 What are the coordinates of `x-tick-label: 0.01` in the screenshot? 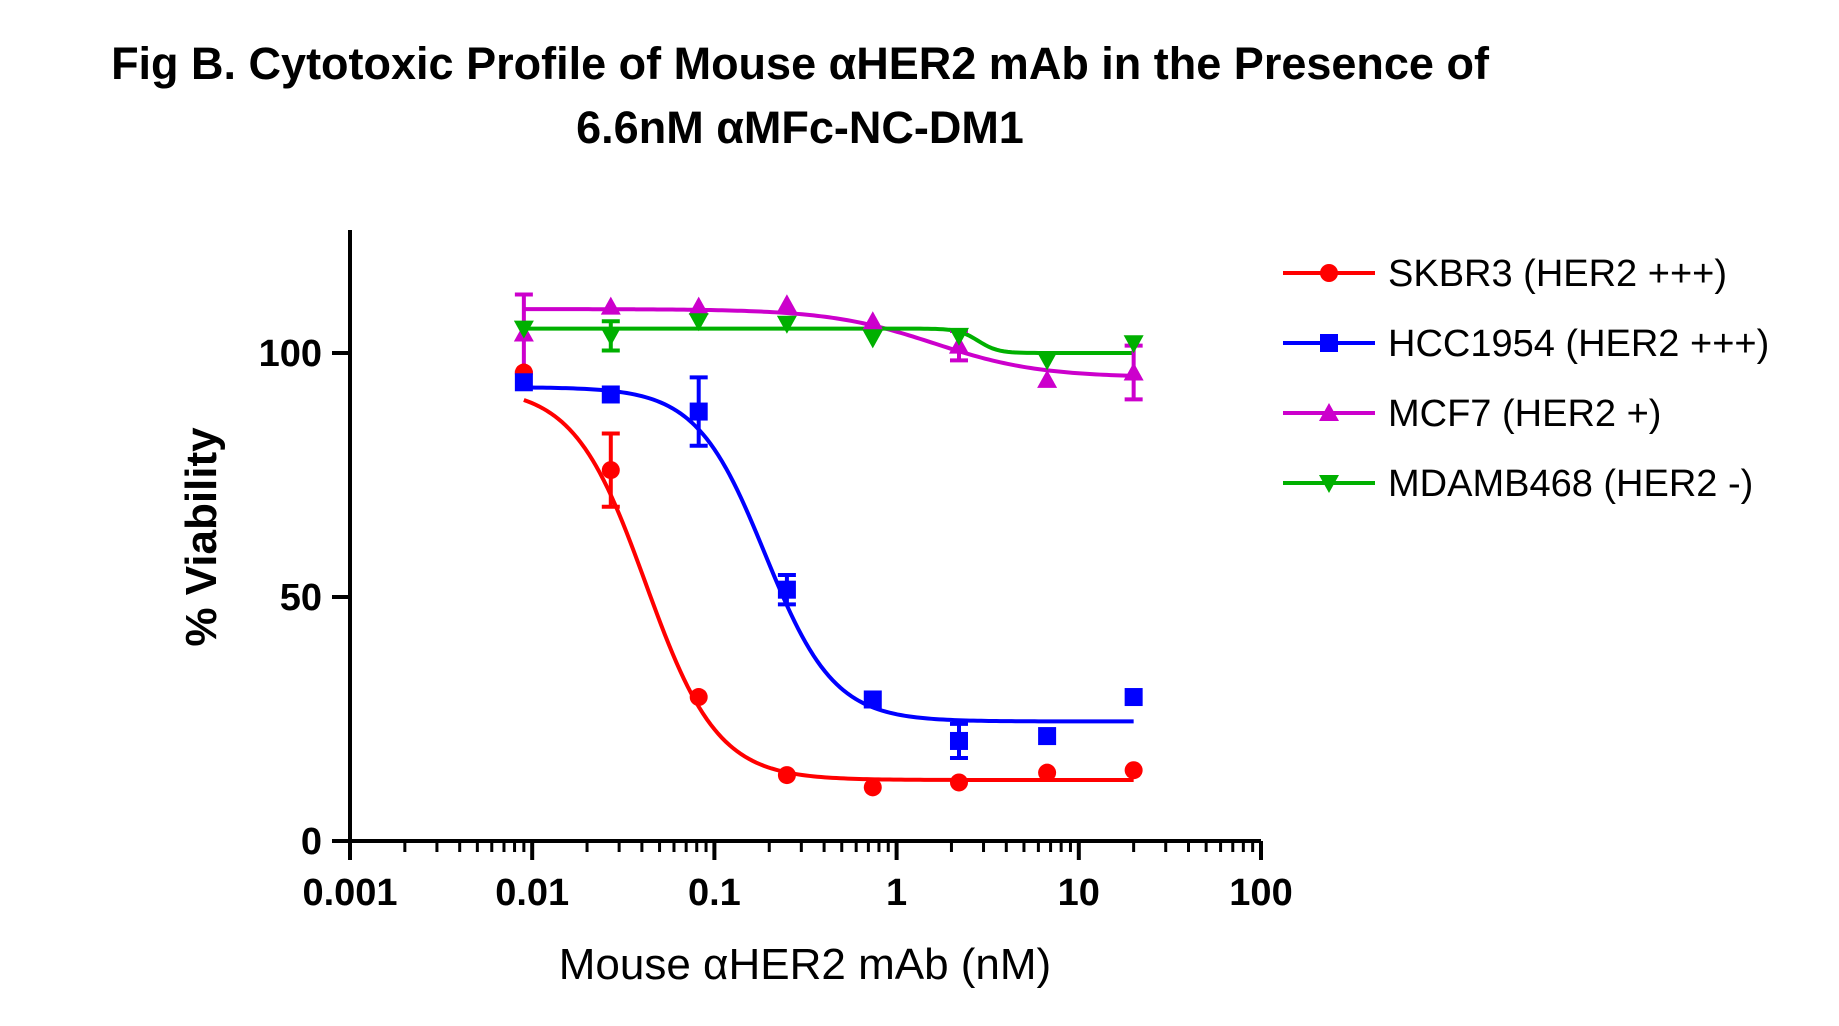 It's located at (532, 893).